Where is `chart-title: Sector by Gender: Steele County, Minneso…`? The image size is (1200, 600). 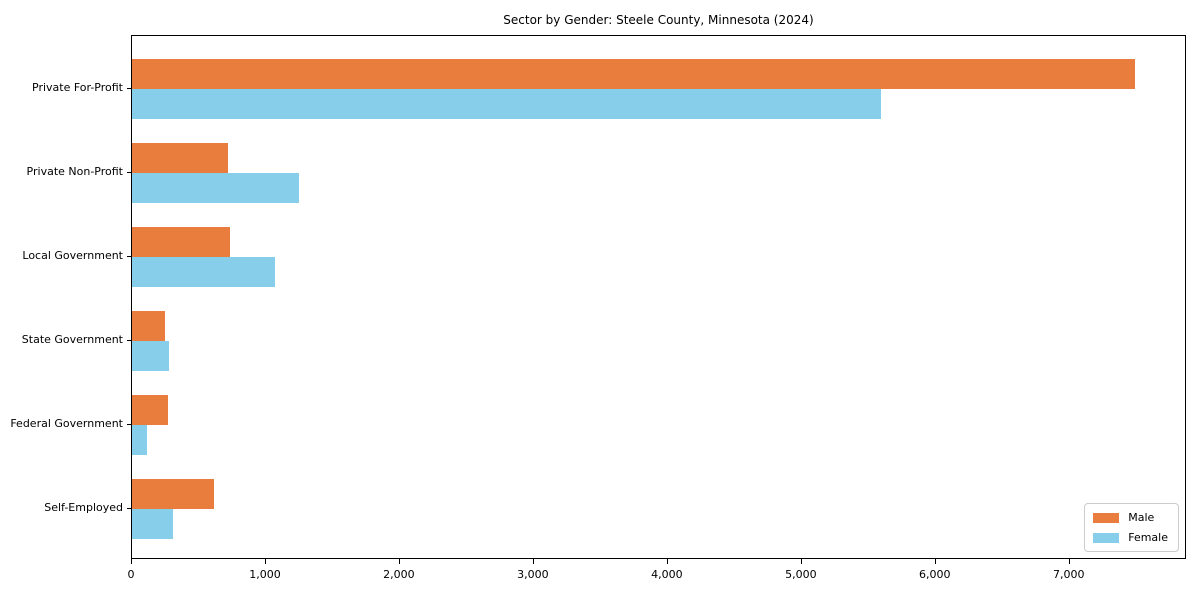 chart-title: Sector by Gender: Steele County, Minneso… is located at coordinates (658, 20).